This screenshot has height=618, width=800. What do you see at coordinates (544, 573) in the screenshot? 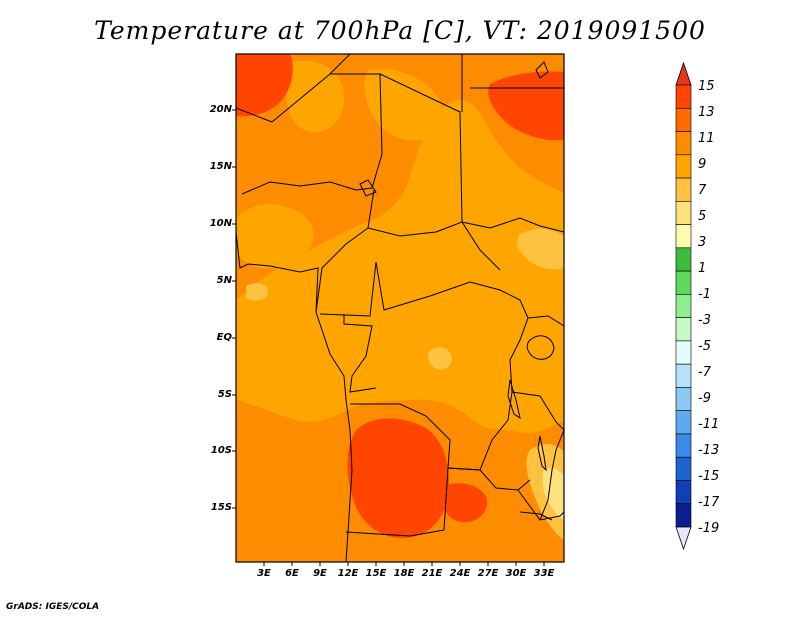
I see `lon-label-33e: 33E` at bounding box center [544, 573].